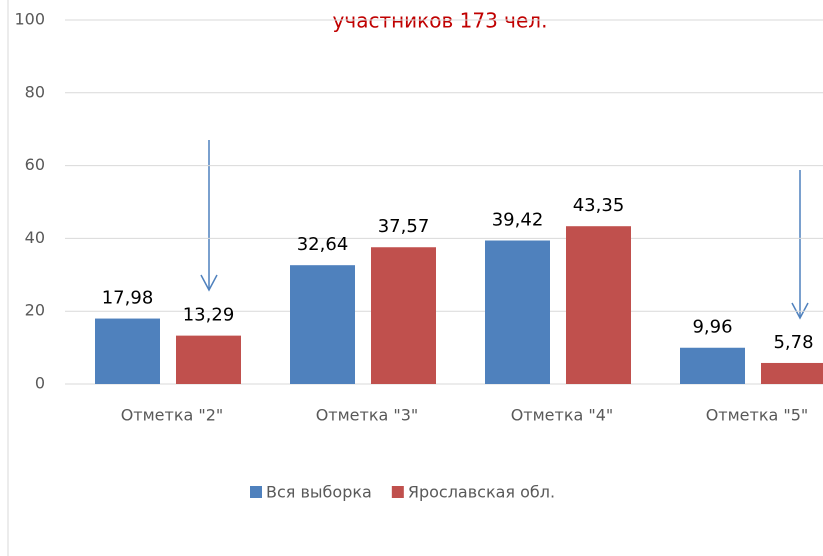 The width and height of the screenshot is (823, 556). Describe the element at coordinates (562, 415) in the screenshot. I see `x-tick-label: Отметка "4"` at that location.